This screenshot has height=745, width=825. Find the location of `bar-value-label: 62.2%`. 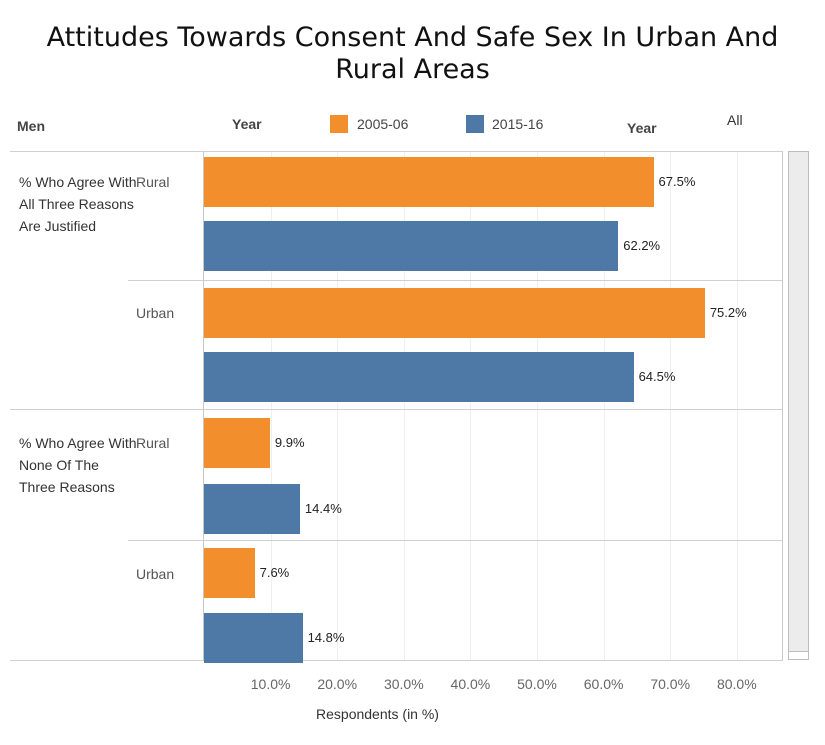

bar-value-label: 62.2% is located at coordinates (642, 245).